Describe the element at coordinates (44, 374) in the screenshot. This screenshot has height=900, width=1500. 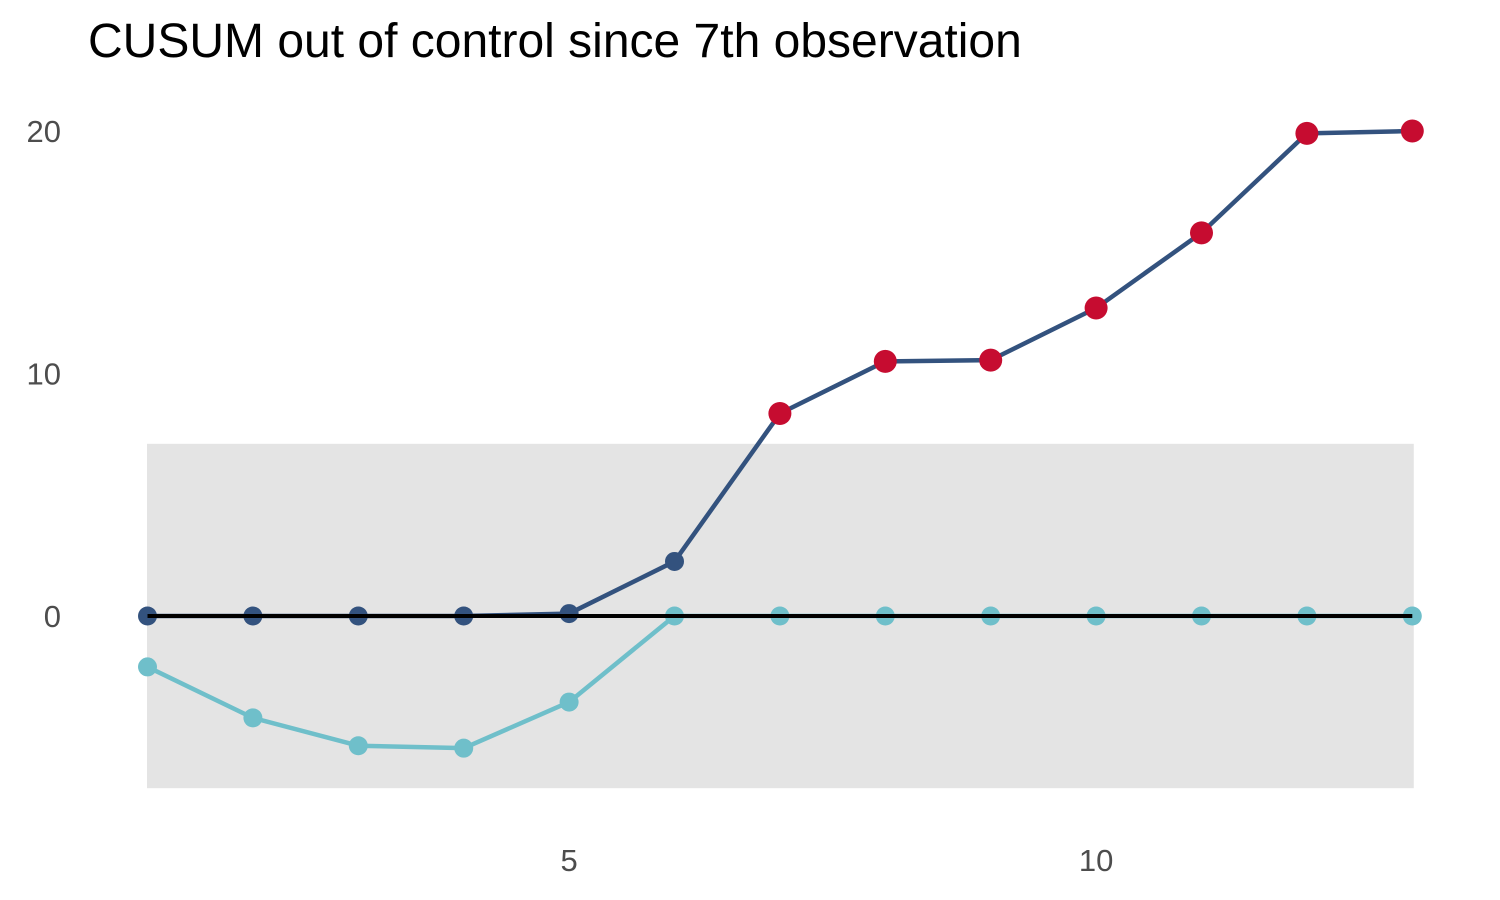
I see `y-axis-tick-label: 10` at that location.